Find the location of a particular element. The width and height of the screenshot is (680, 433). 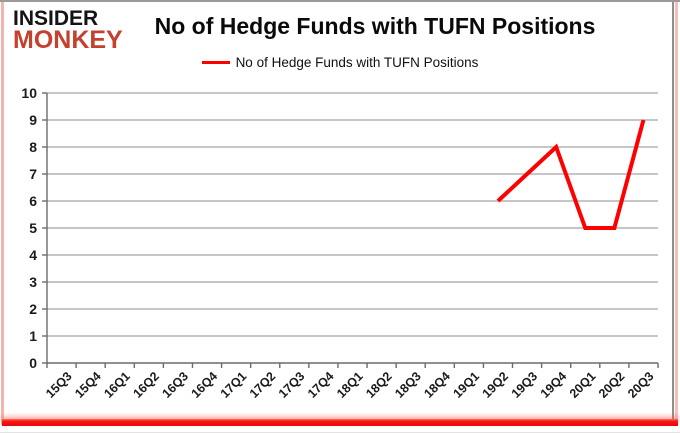

y-axis-tick-label: 10 is located at coordinates (29, 93).